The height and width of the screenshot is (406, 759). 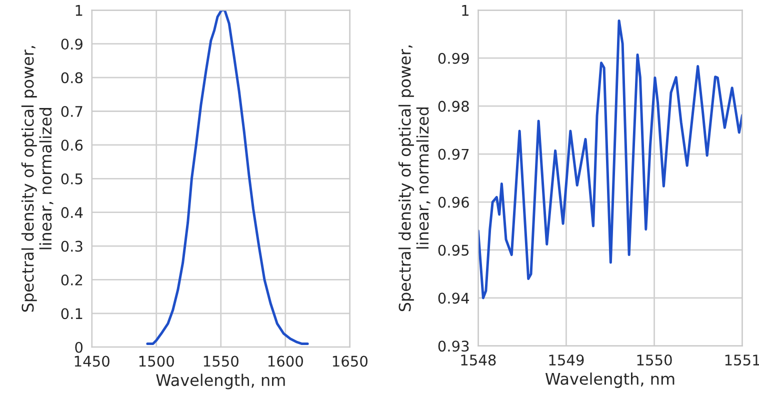 I want to click on y-tick-label: 0.7, so click(x=71, y=111).